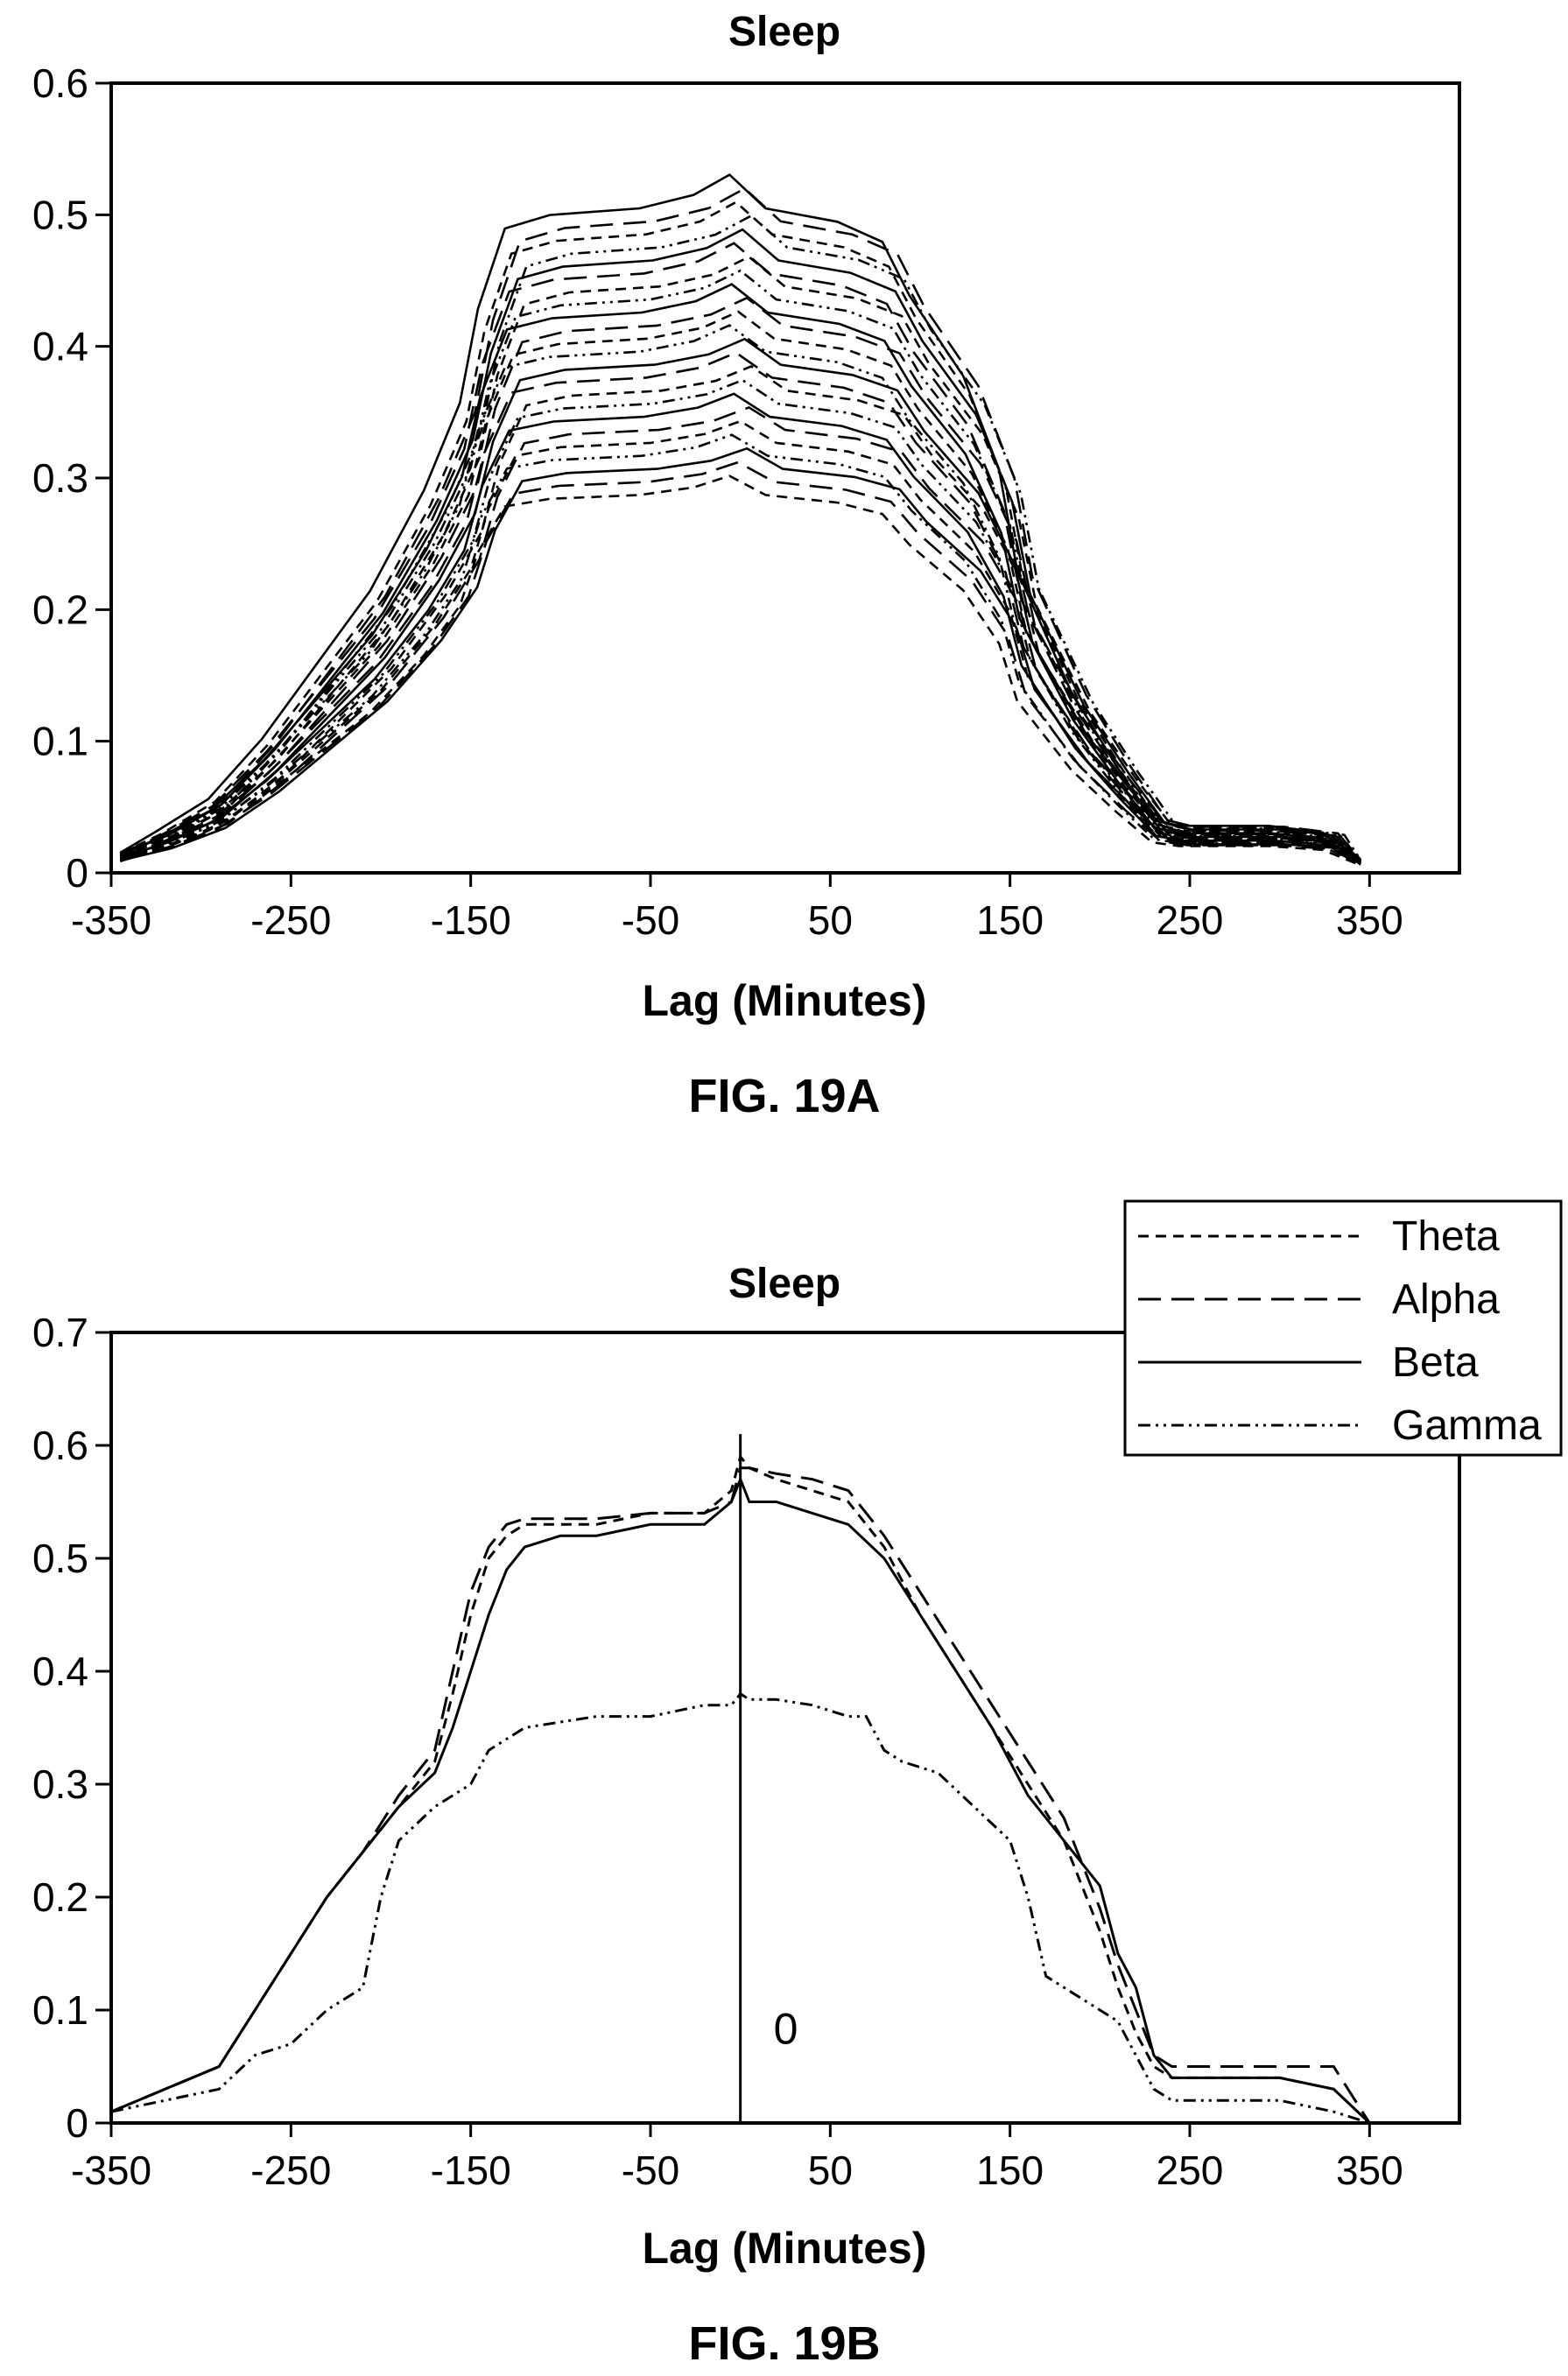  Describe the element at coordinates (1436, 1362) in the screenshot. I see `legend-label-beta: Beta` at that location.